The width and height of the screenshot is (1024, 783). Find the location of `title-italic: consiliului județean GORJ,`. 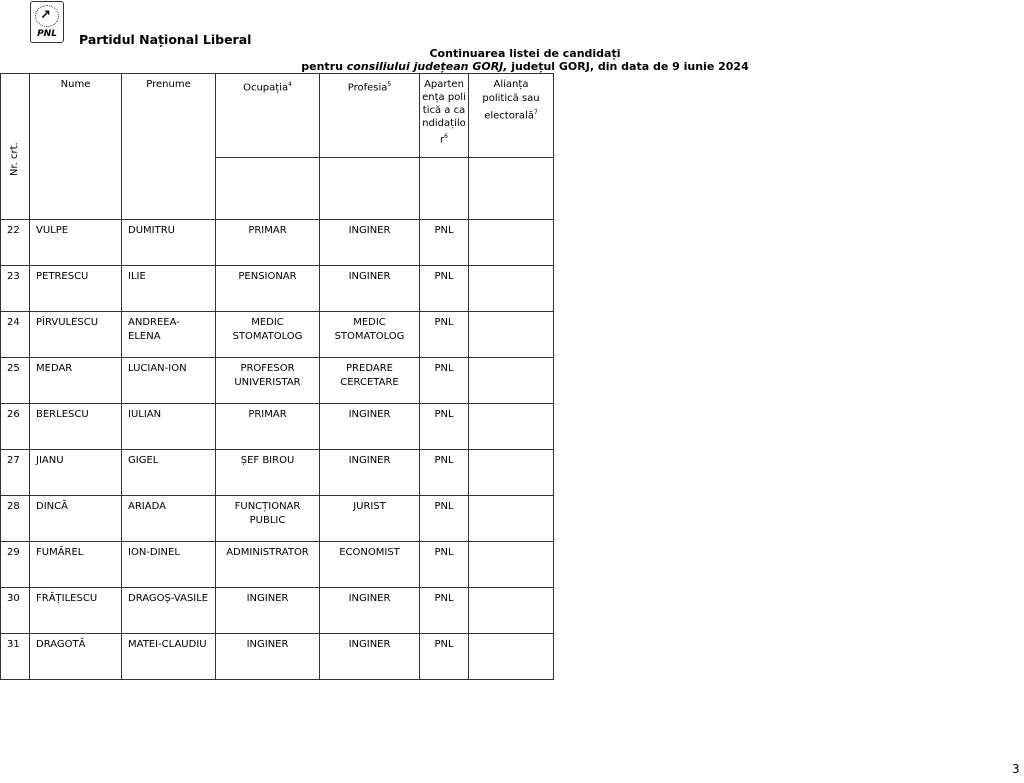

title-italic: consiliului județean GORJ, is located at coordinates (427, 66).